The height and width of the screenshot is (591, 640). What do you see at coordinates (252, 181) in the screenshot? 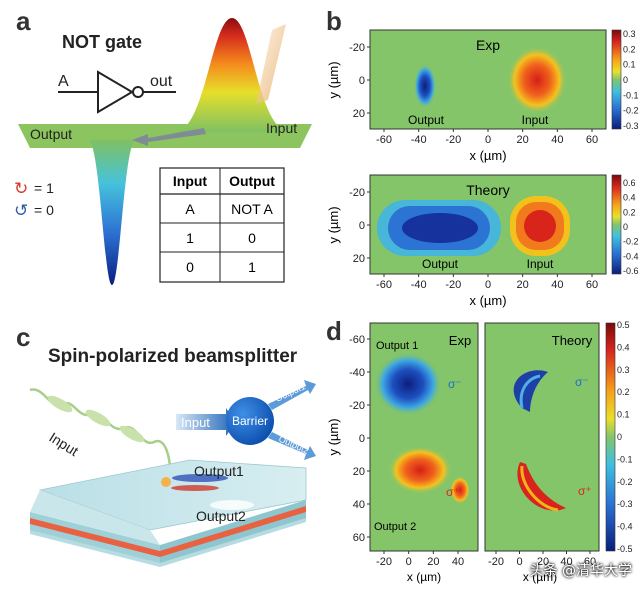
I see `table-header-output: Output` at bounding box center [252, 181].